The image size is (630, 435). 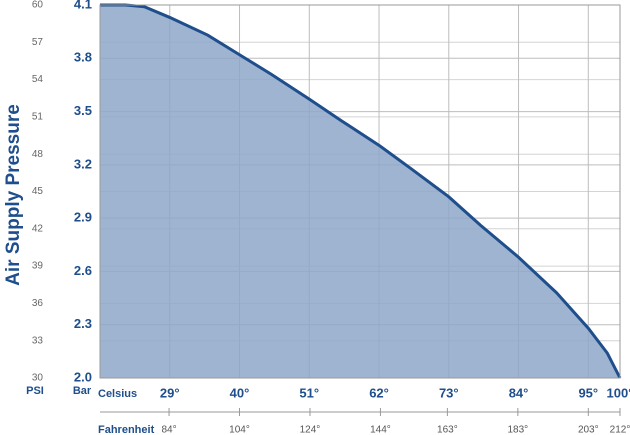 What do you see at coordinates (82, 391) in the screenshot?
I see `y-label: Bar` at bounding box center [82, 391].